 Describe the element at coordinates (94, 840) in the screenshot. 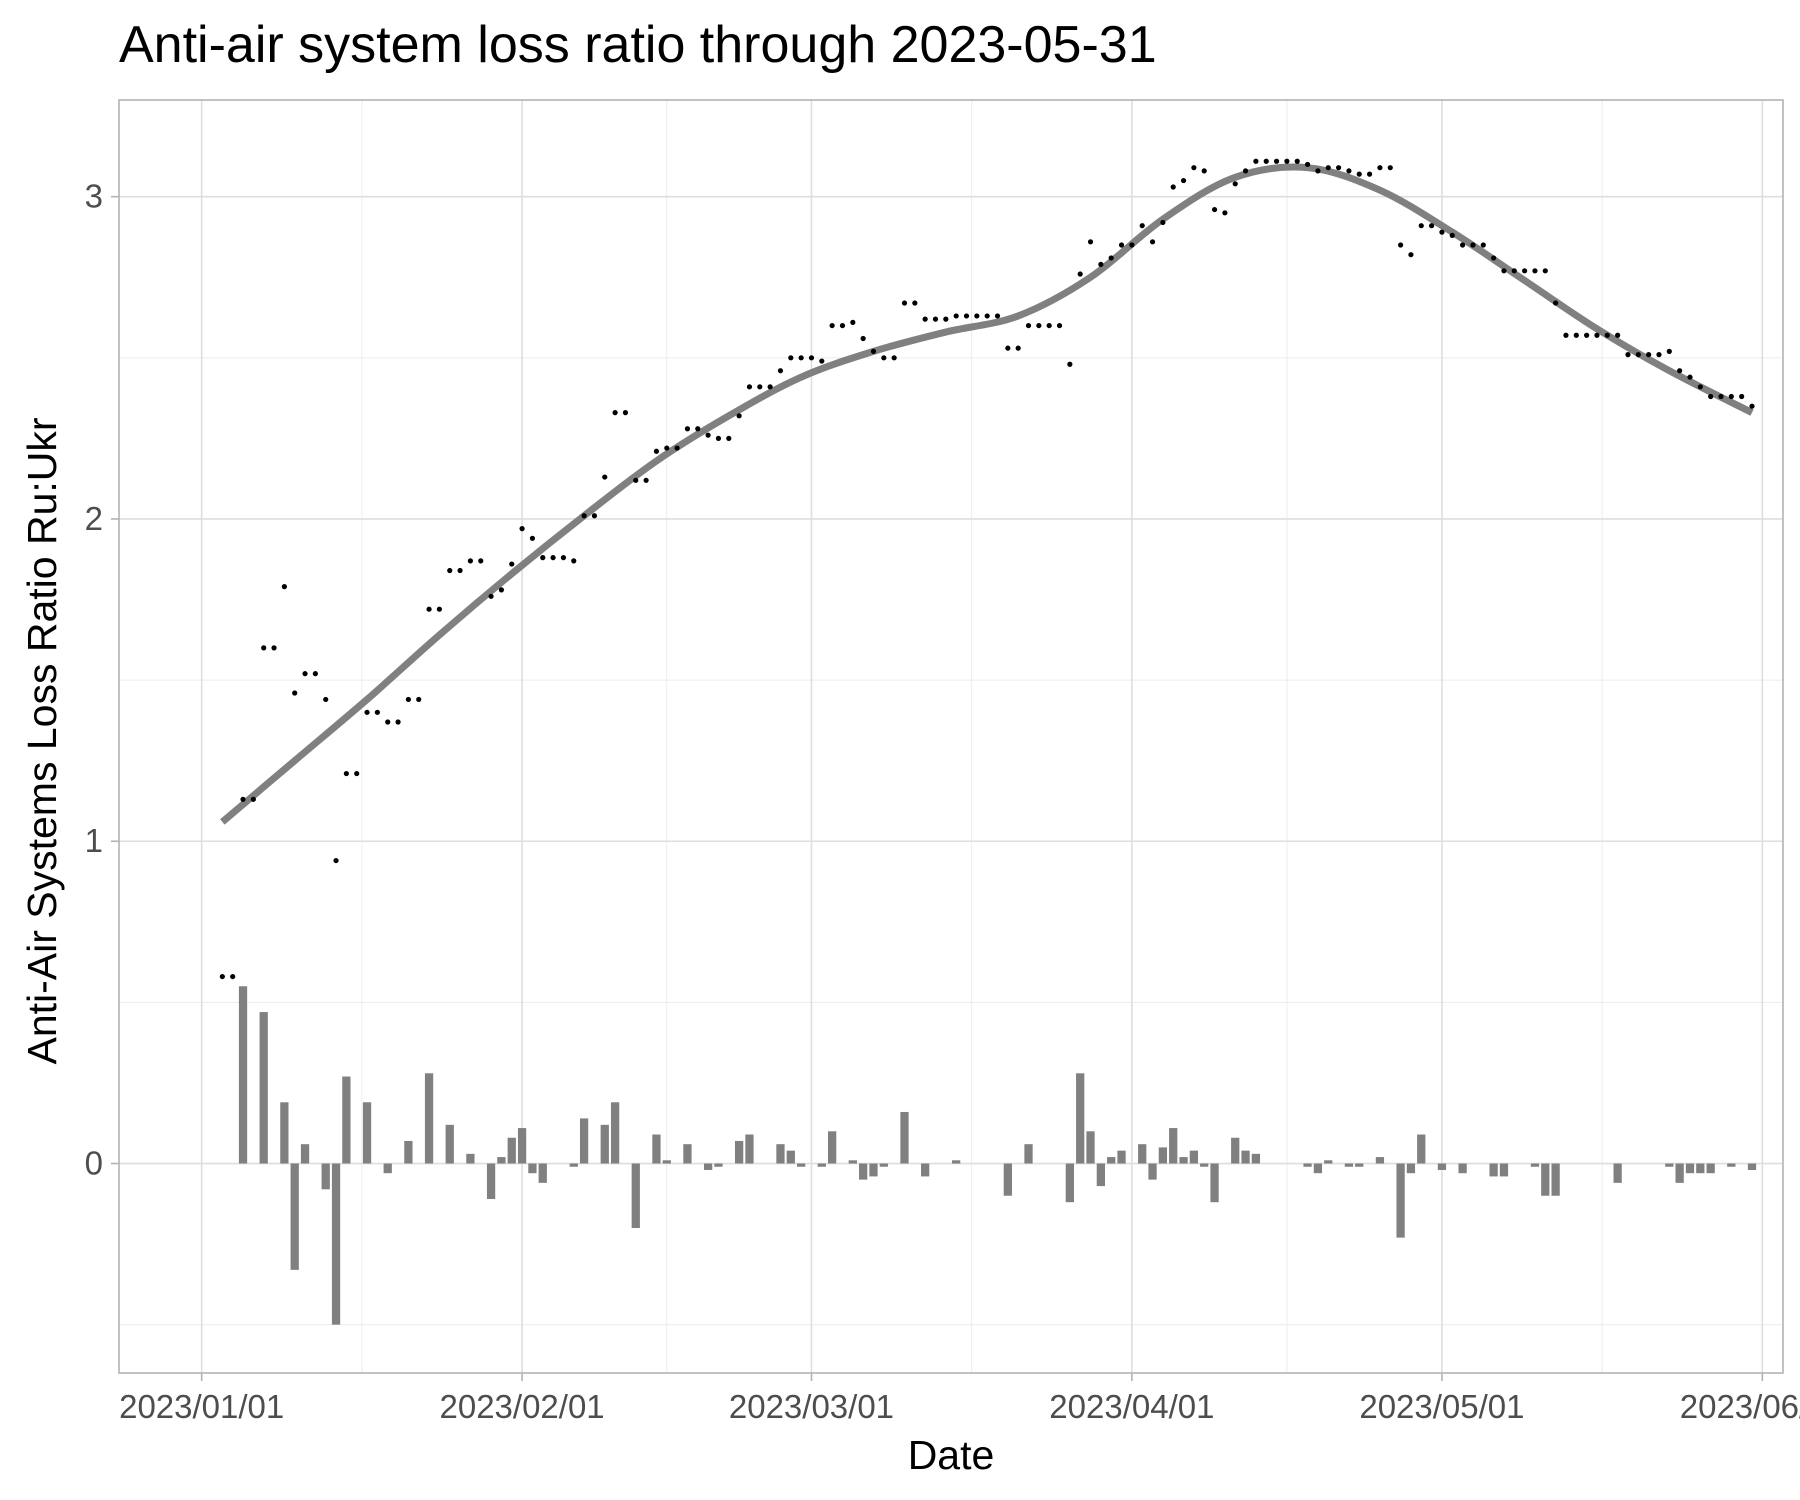

I see `y-tick-label: 1` at that location.